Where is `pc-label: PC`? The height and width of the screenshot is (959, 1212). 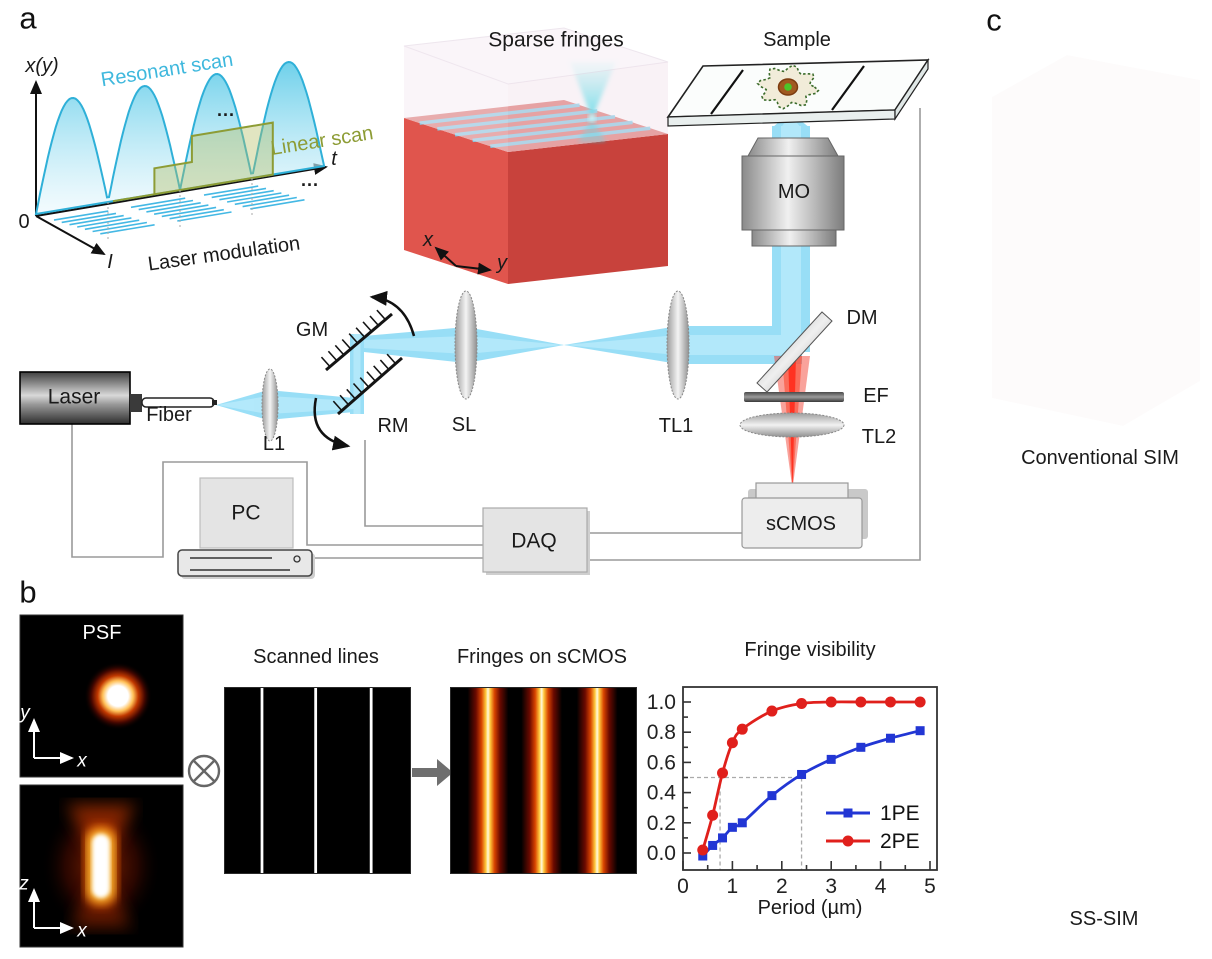
pc-label: PC is located at coordinates (246, 513).